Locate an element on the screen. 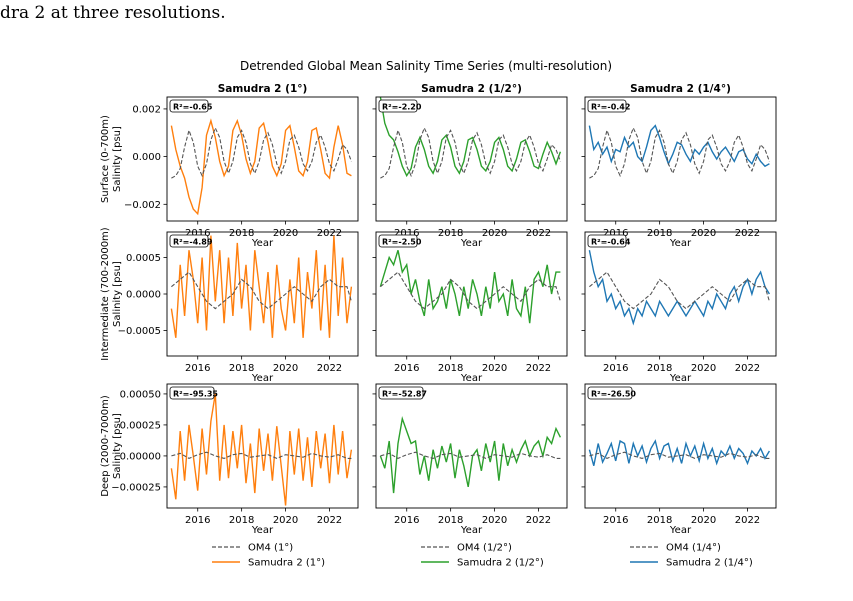  r2-label: R²=-26.50 is located at coordinates (613, 394).